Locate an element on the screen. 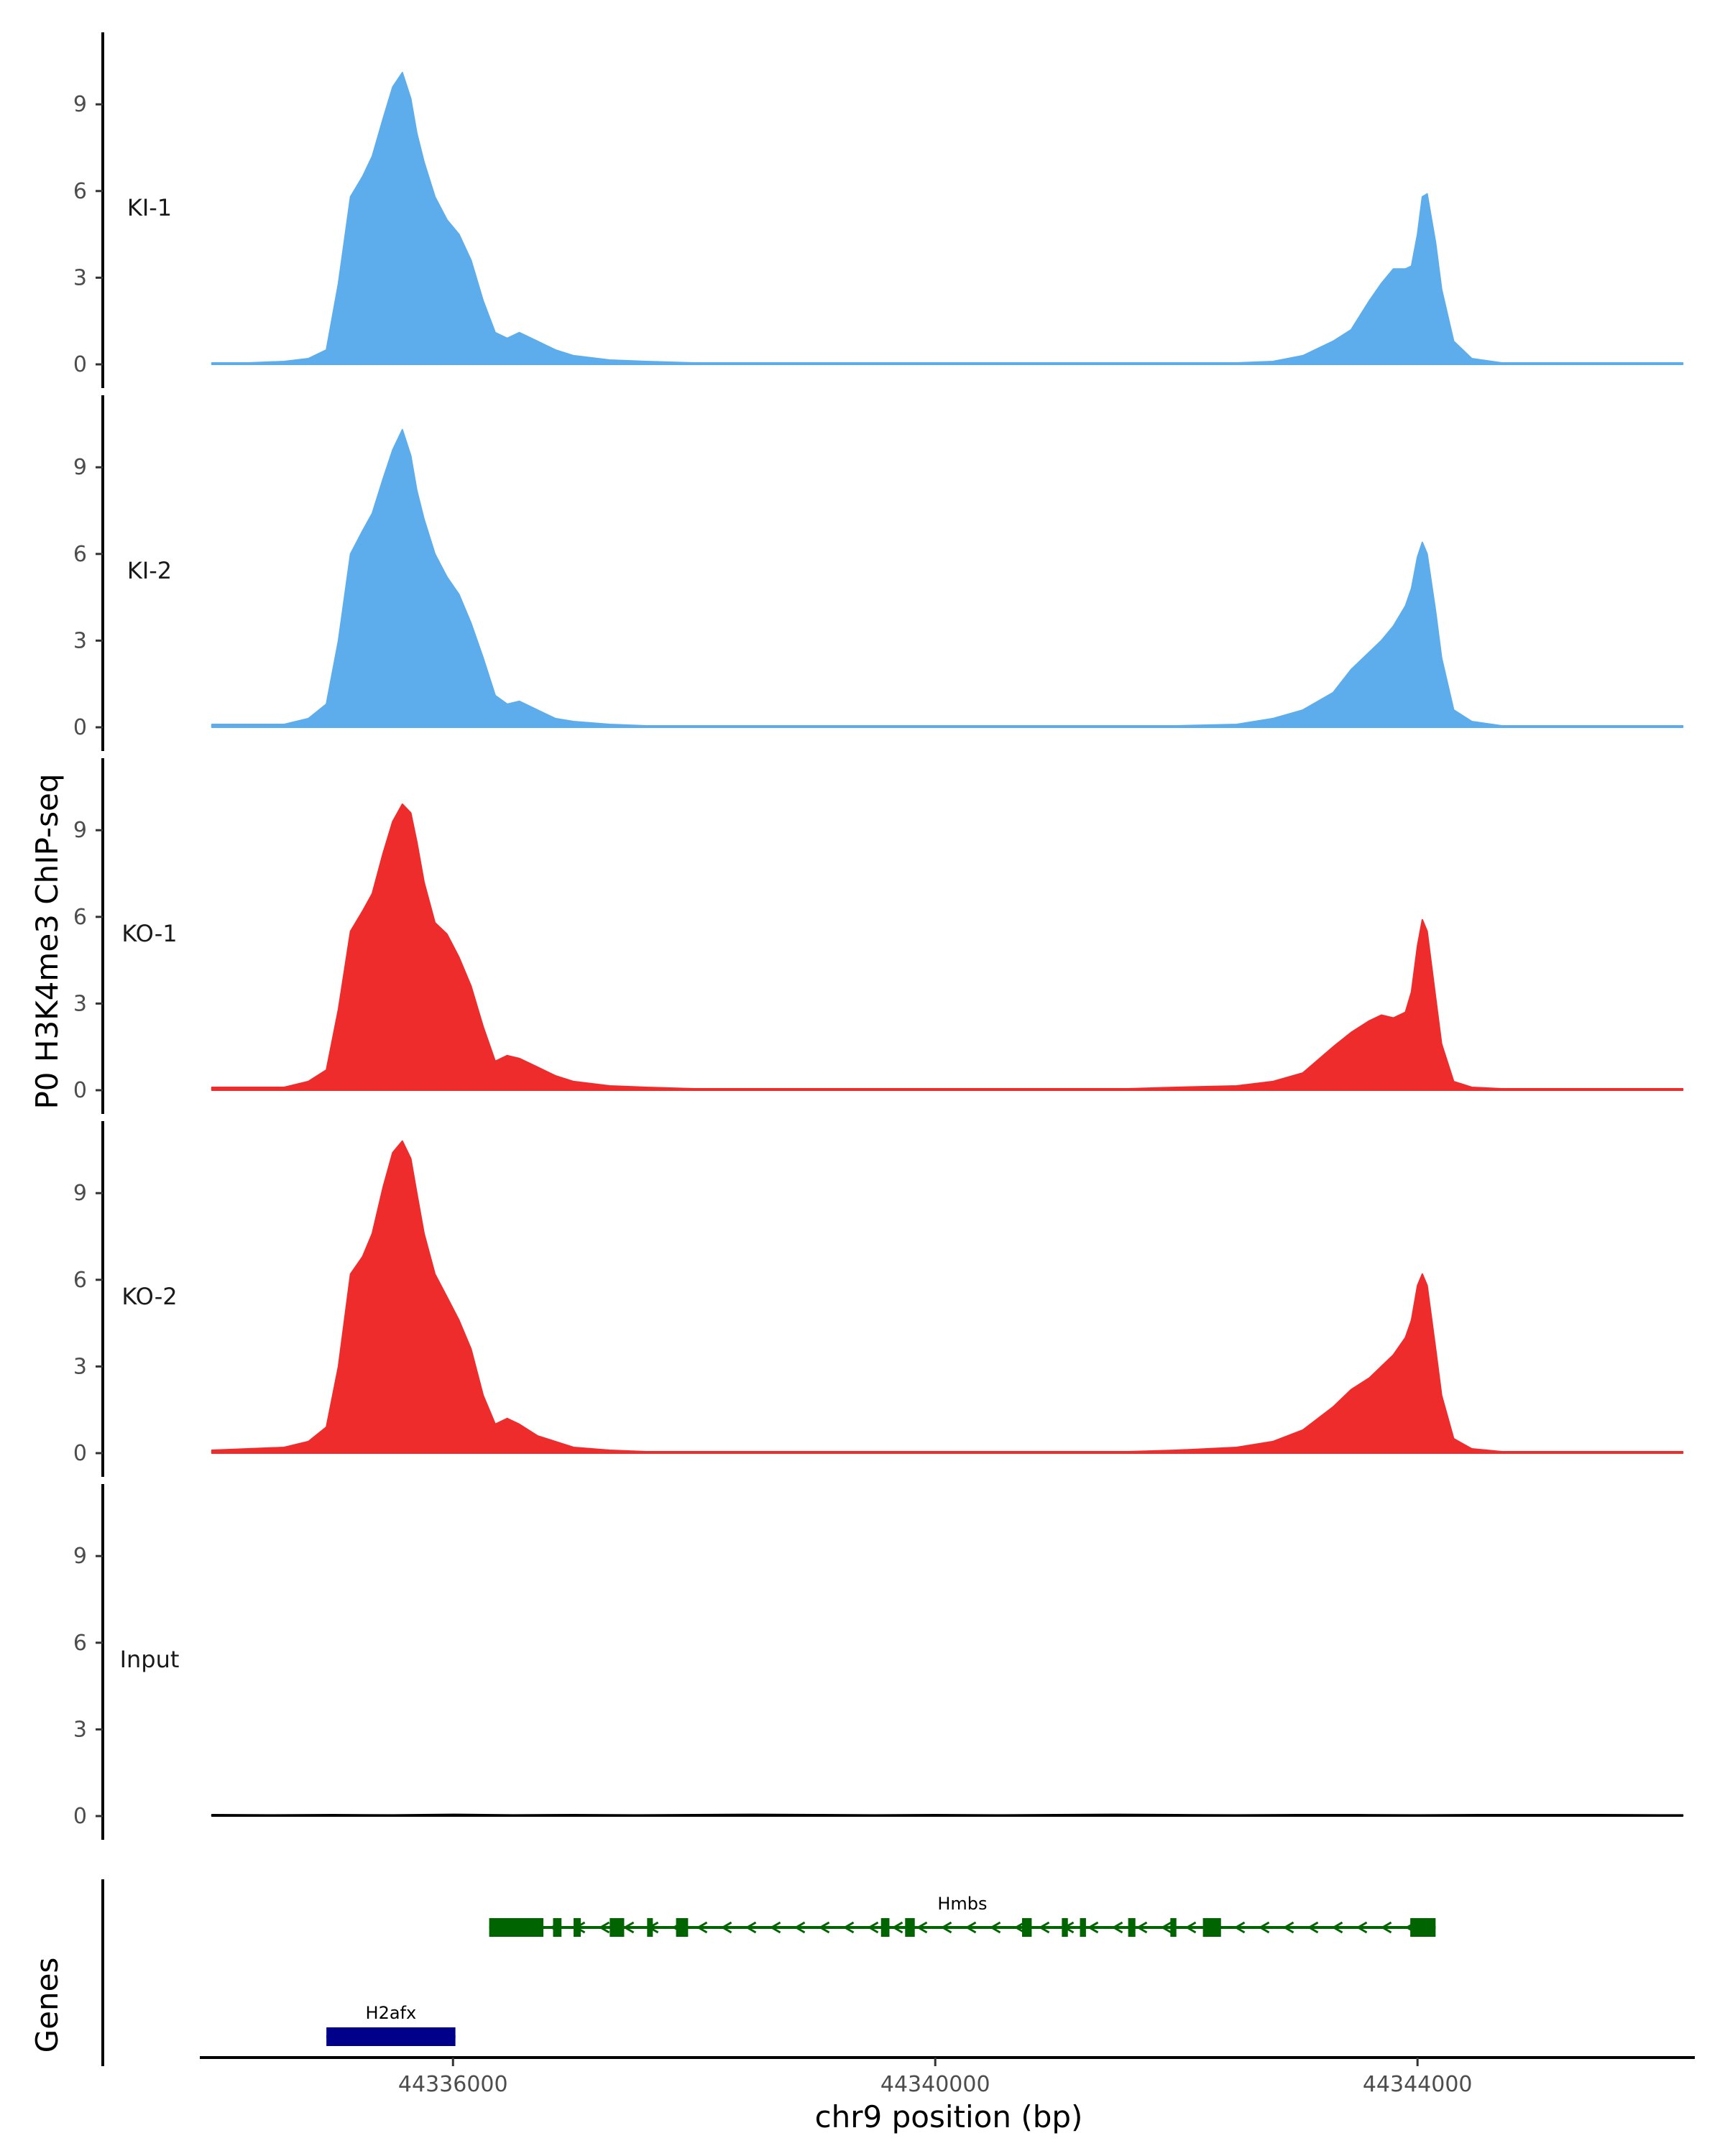  gene-h2afx: H2afx is located at coordinates (391, 2024).